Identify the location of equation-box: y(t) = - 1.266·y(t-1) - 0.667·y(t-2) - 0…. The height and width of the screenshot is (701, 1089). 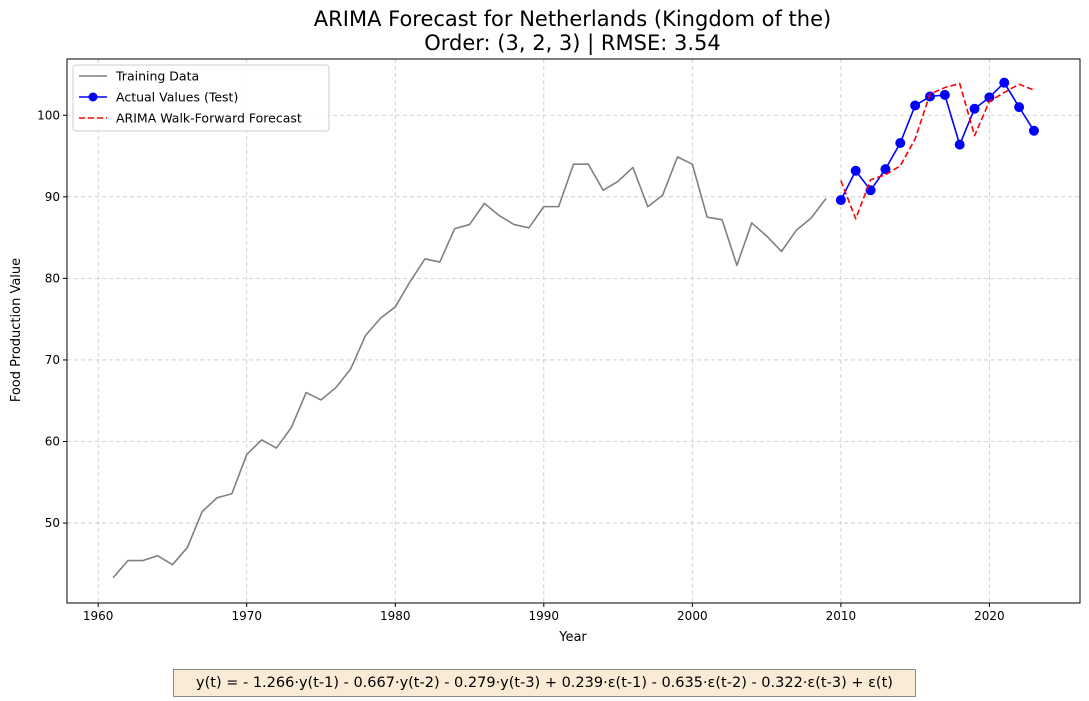
(544, 683).